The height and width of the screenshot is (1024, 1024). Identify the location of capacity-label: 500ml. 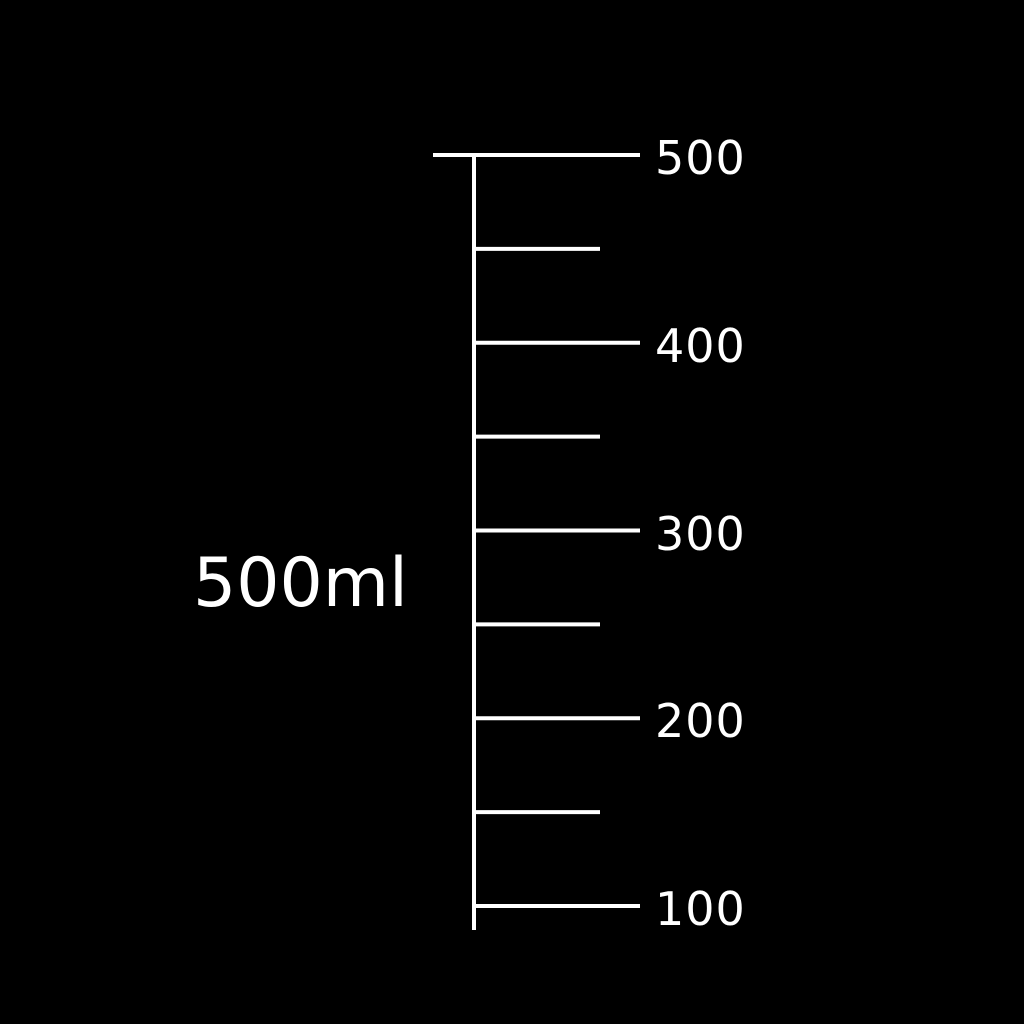
(300, 583).